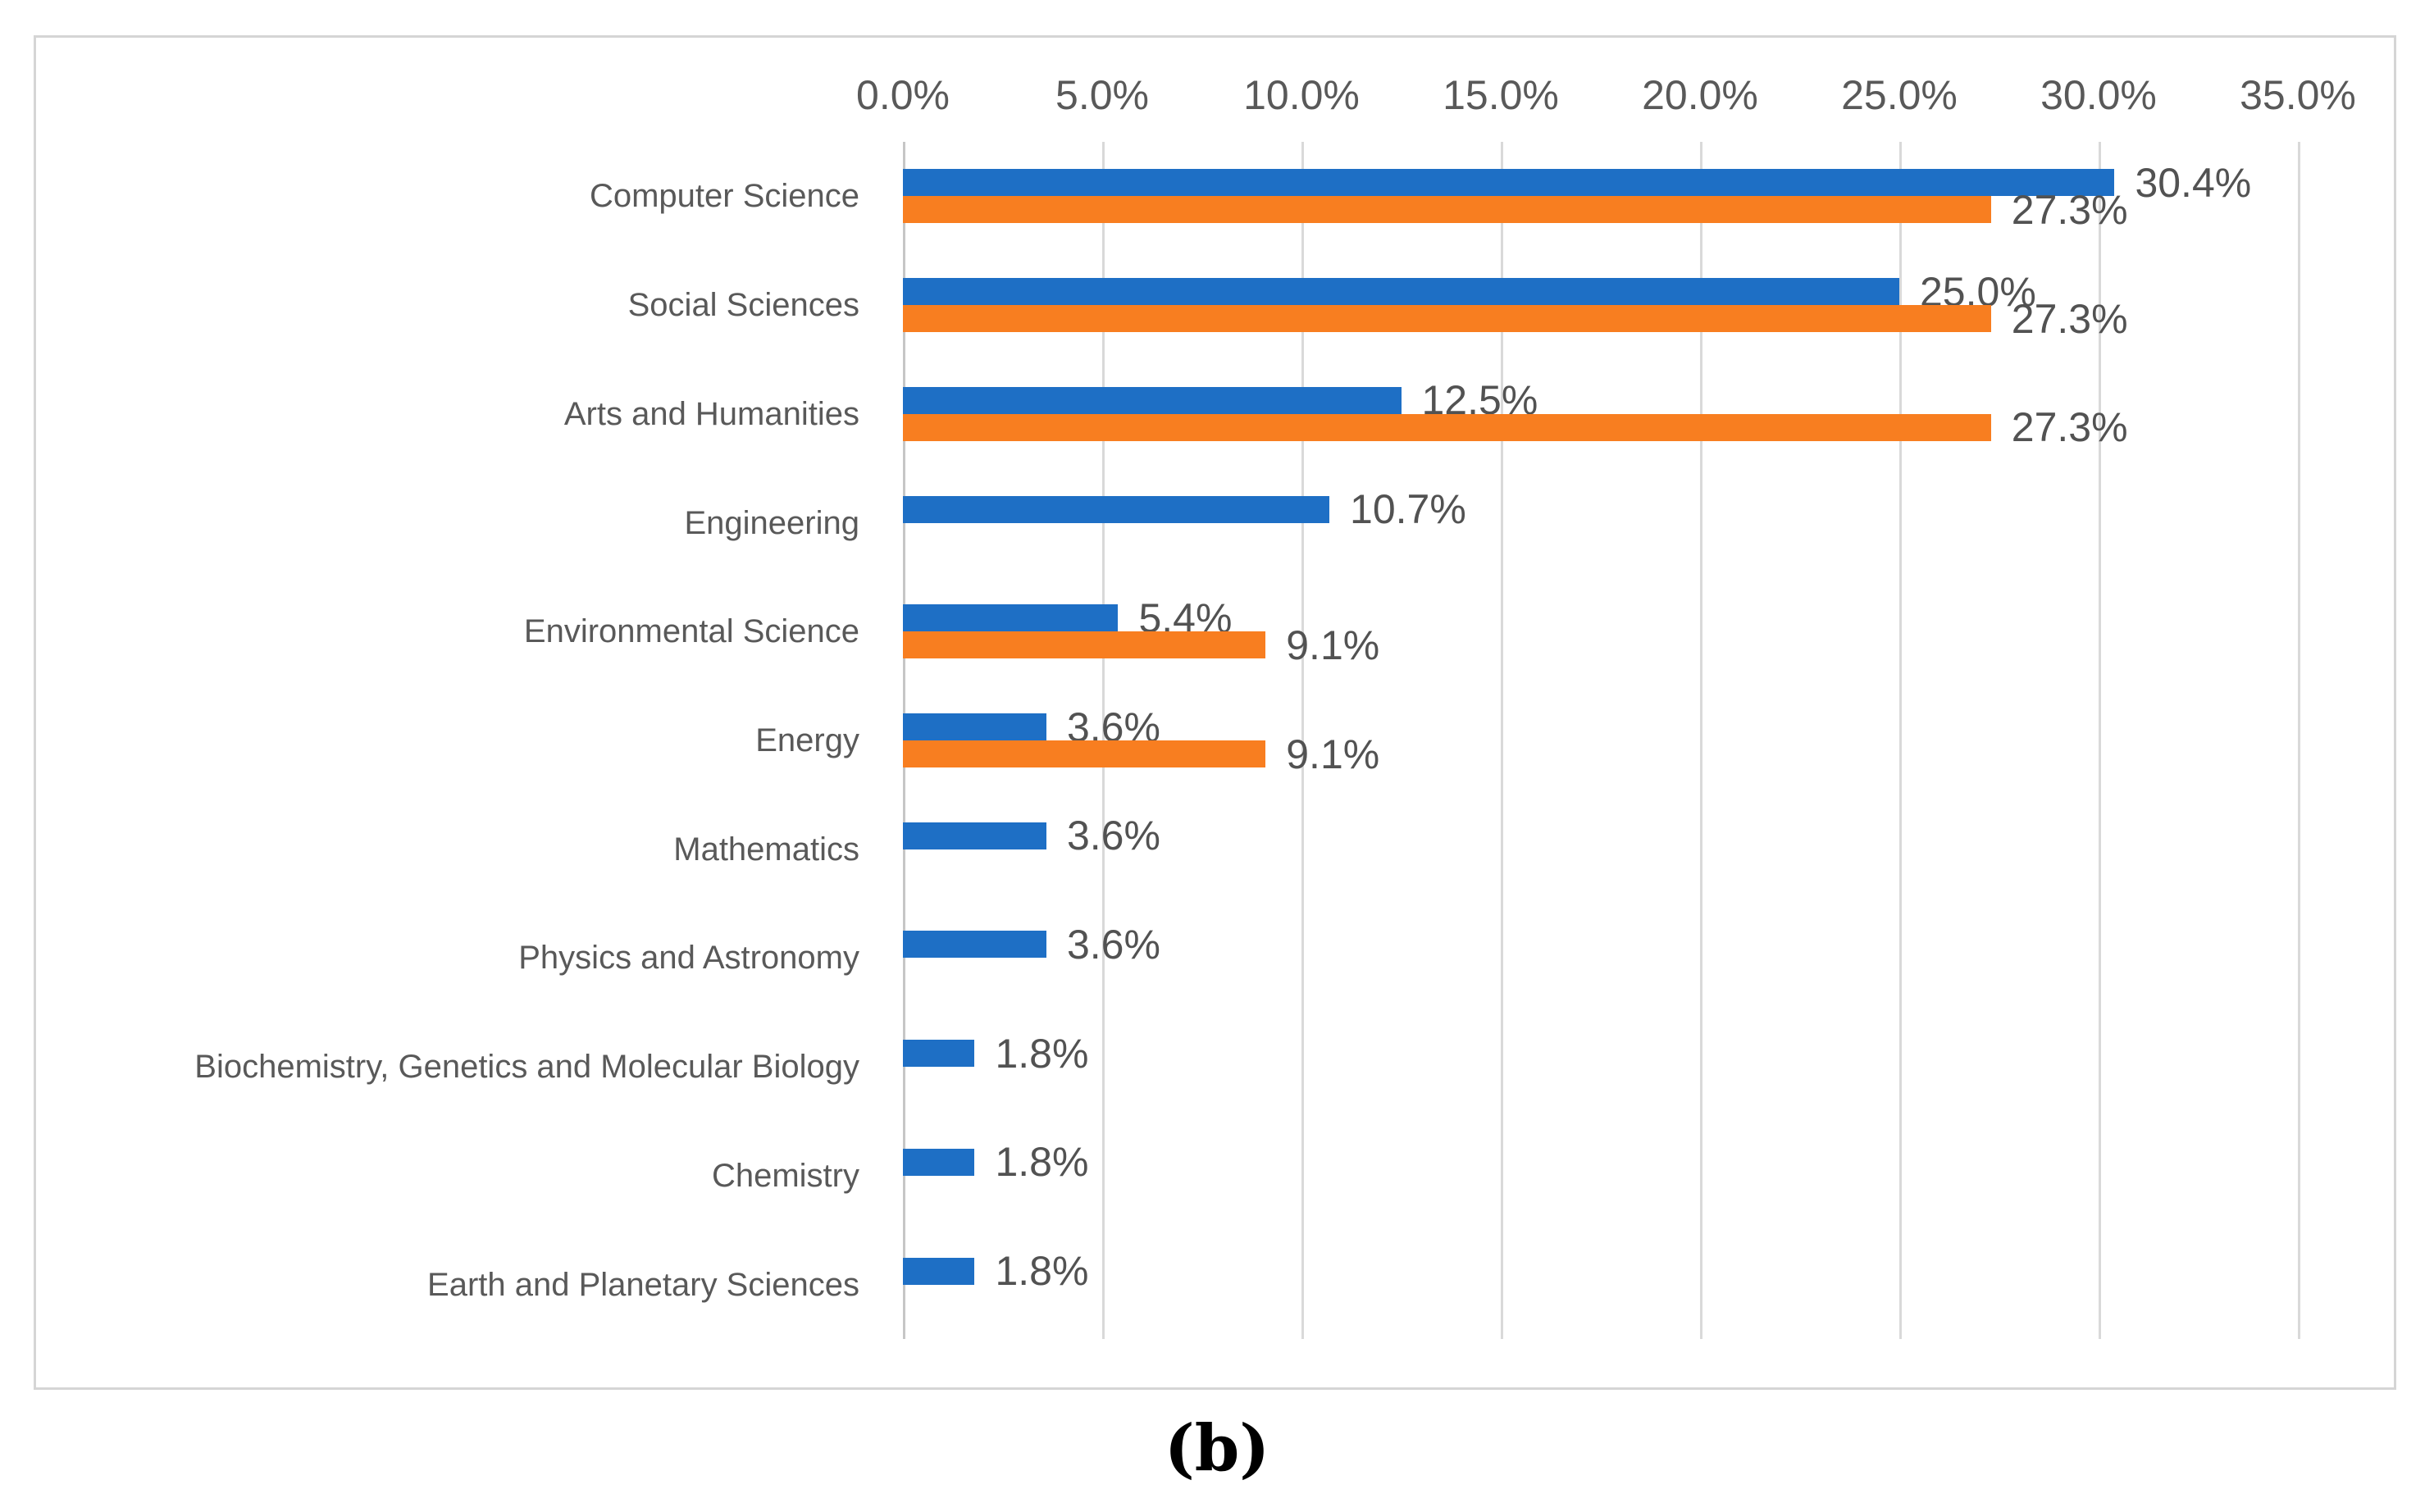 The height and width of the screenshot is (1512, 2434). What do you see at coordinates (1501, 95) in the screenshot?
I see `x-axis-tick-label: 15.0%` at bounding box center [1501, 95].